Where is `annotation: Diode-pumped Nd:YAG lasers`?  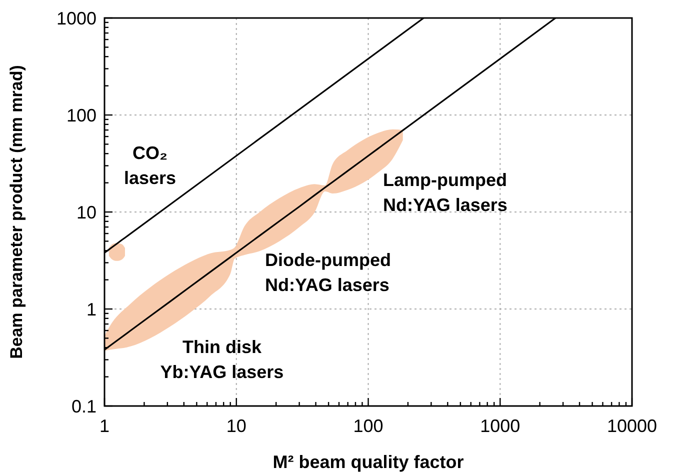 annotation: Diode-pumped Nd:YAG lasers is located at coordinates (328, 272).